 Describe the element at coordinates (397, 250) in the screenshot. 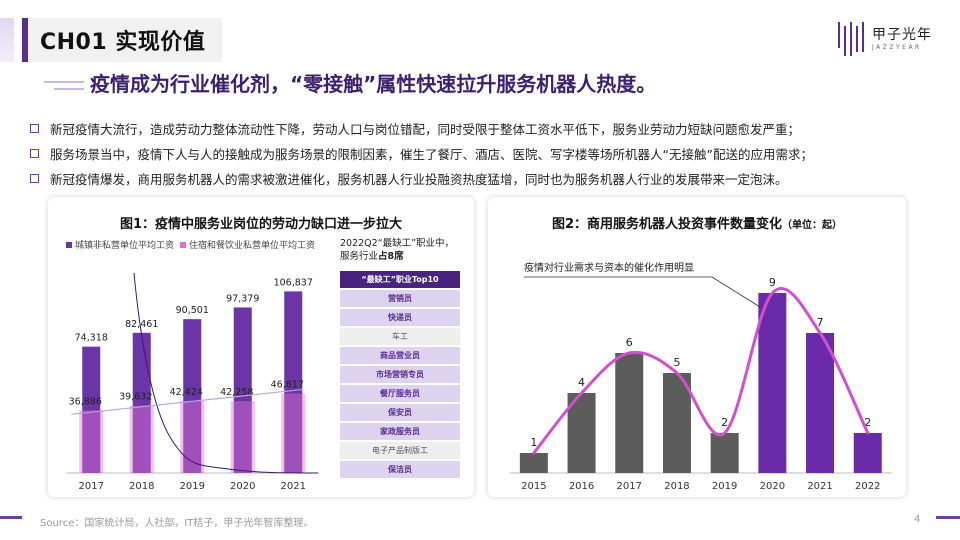

I see `job-list-heading: 2022Q2“最缺工”职业中， 服务行业占8席` at that location.